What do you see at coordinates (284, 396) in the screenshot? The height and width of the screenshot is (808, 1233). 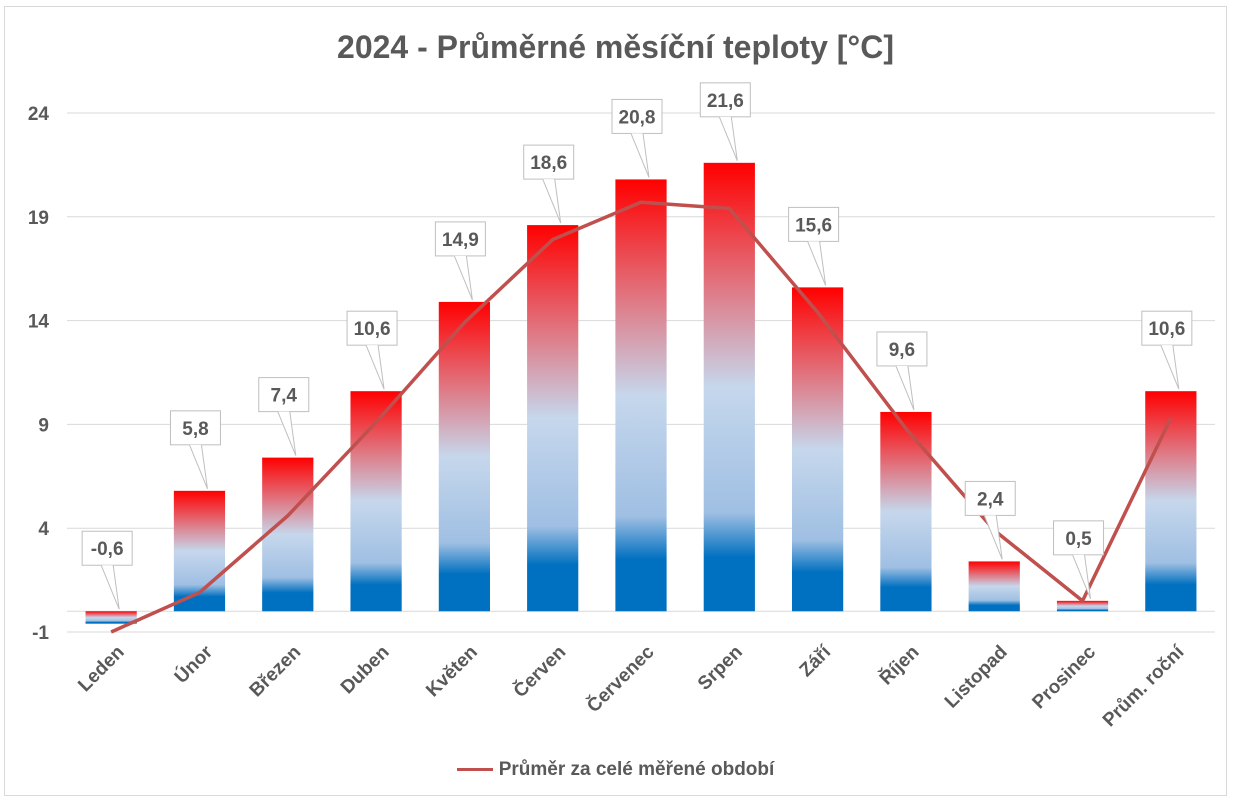 I see `data-label-text: 7,4` at bounding box center [284, 396].